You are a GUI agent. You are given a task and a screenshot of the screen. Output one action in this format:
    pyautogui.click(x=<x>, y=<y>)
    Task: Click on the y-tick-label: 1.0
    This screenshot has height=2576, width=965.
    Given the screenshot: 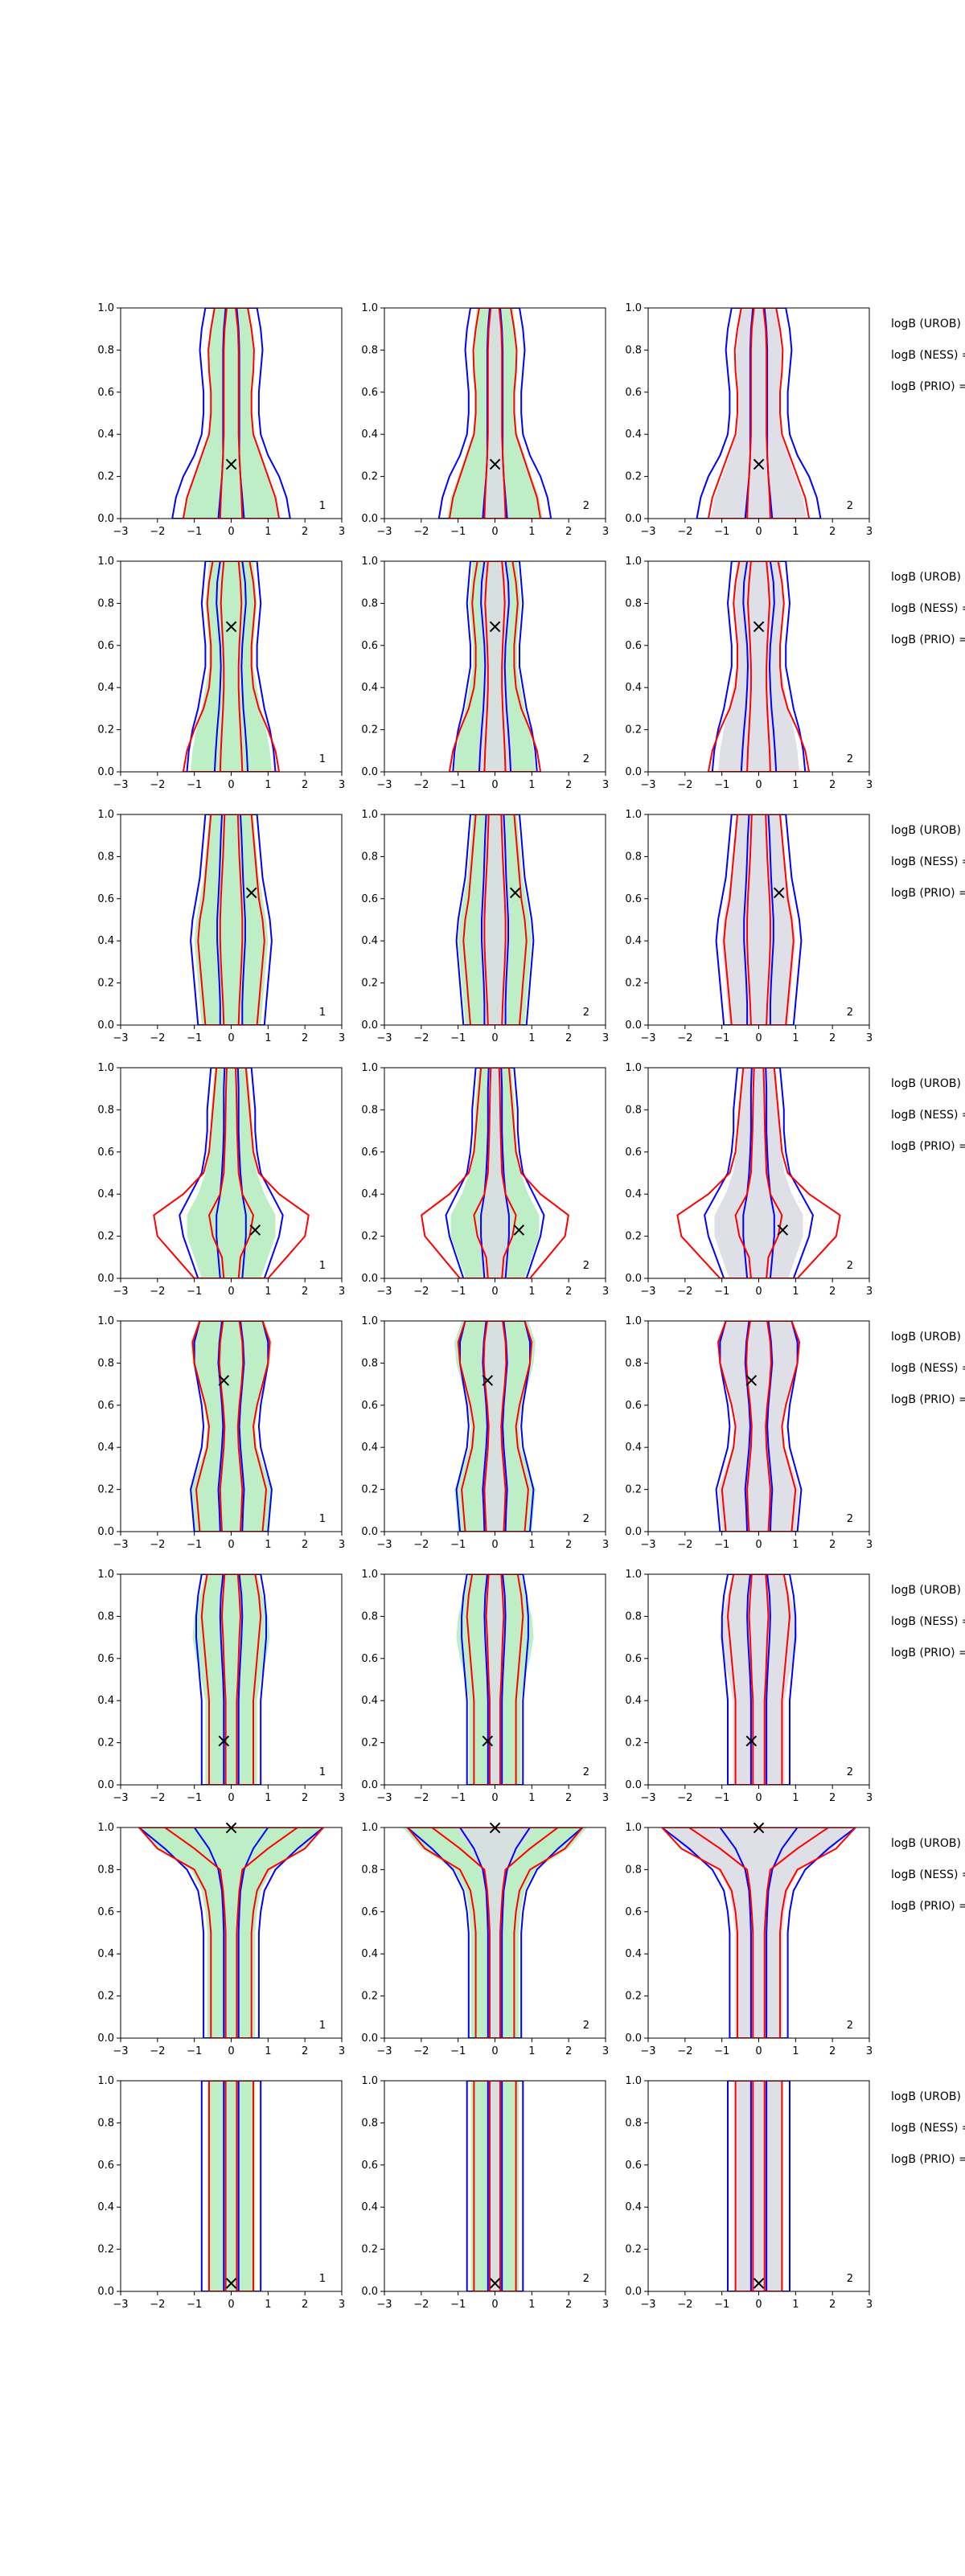 What is the action you would take?
    pyautogui.click(x=634, y=2081)
    